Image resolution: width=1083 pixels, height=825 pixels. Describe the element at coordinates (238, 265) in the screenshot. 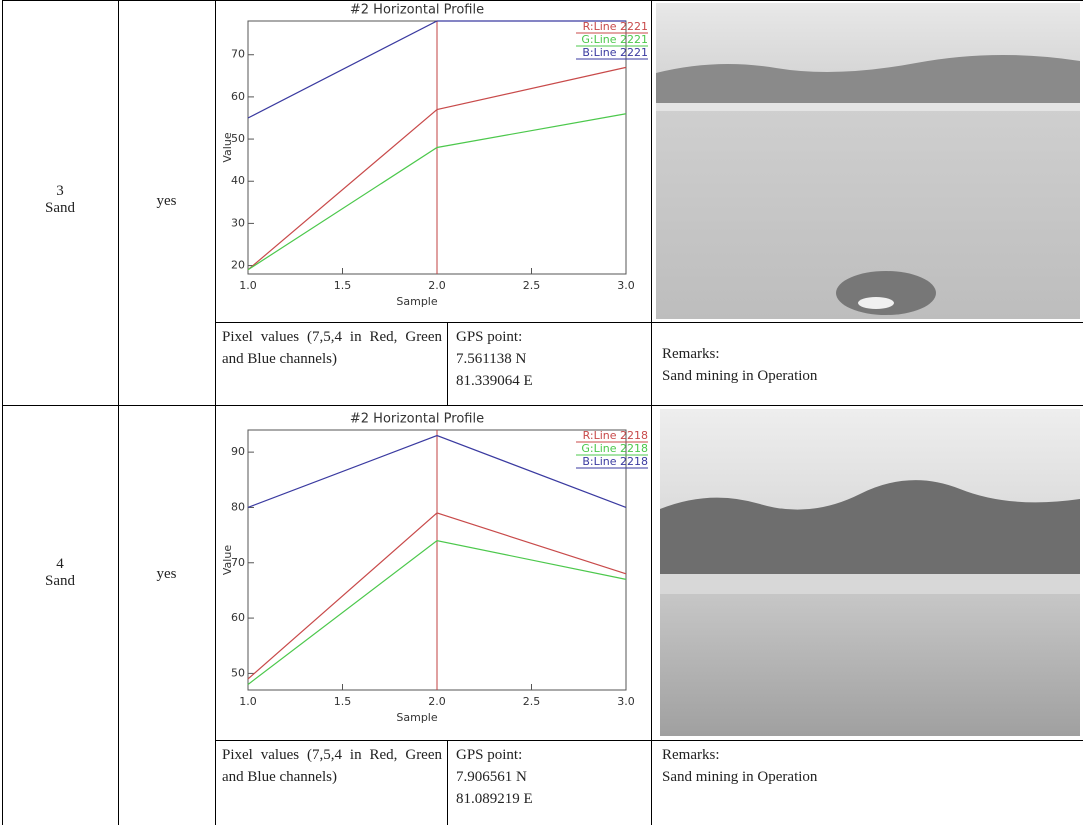

I see `y-tick-label: 20` at that location.